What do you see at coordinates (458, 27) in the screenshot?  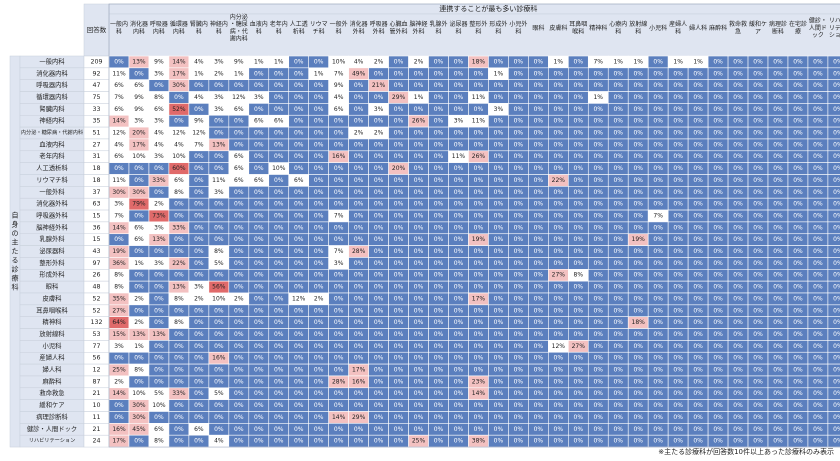 I see `column-header-label: 泌尿器科` at bounding box center [458, 27].